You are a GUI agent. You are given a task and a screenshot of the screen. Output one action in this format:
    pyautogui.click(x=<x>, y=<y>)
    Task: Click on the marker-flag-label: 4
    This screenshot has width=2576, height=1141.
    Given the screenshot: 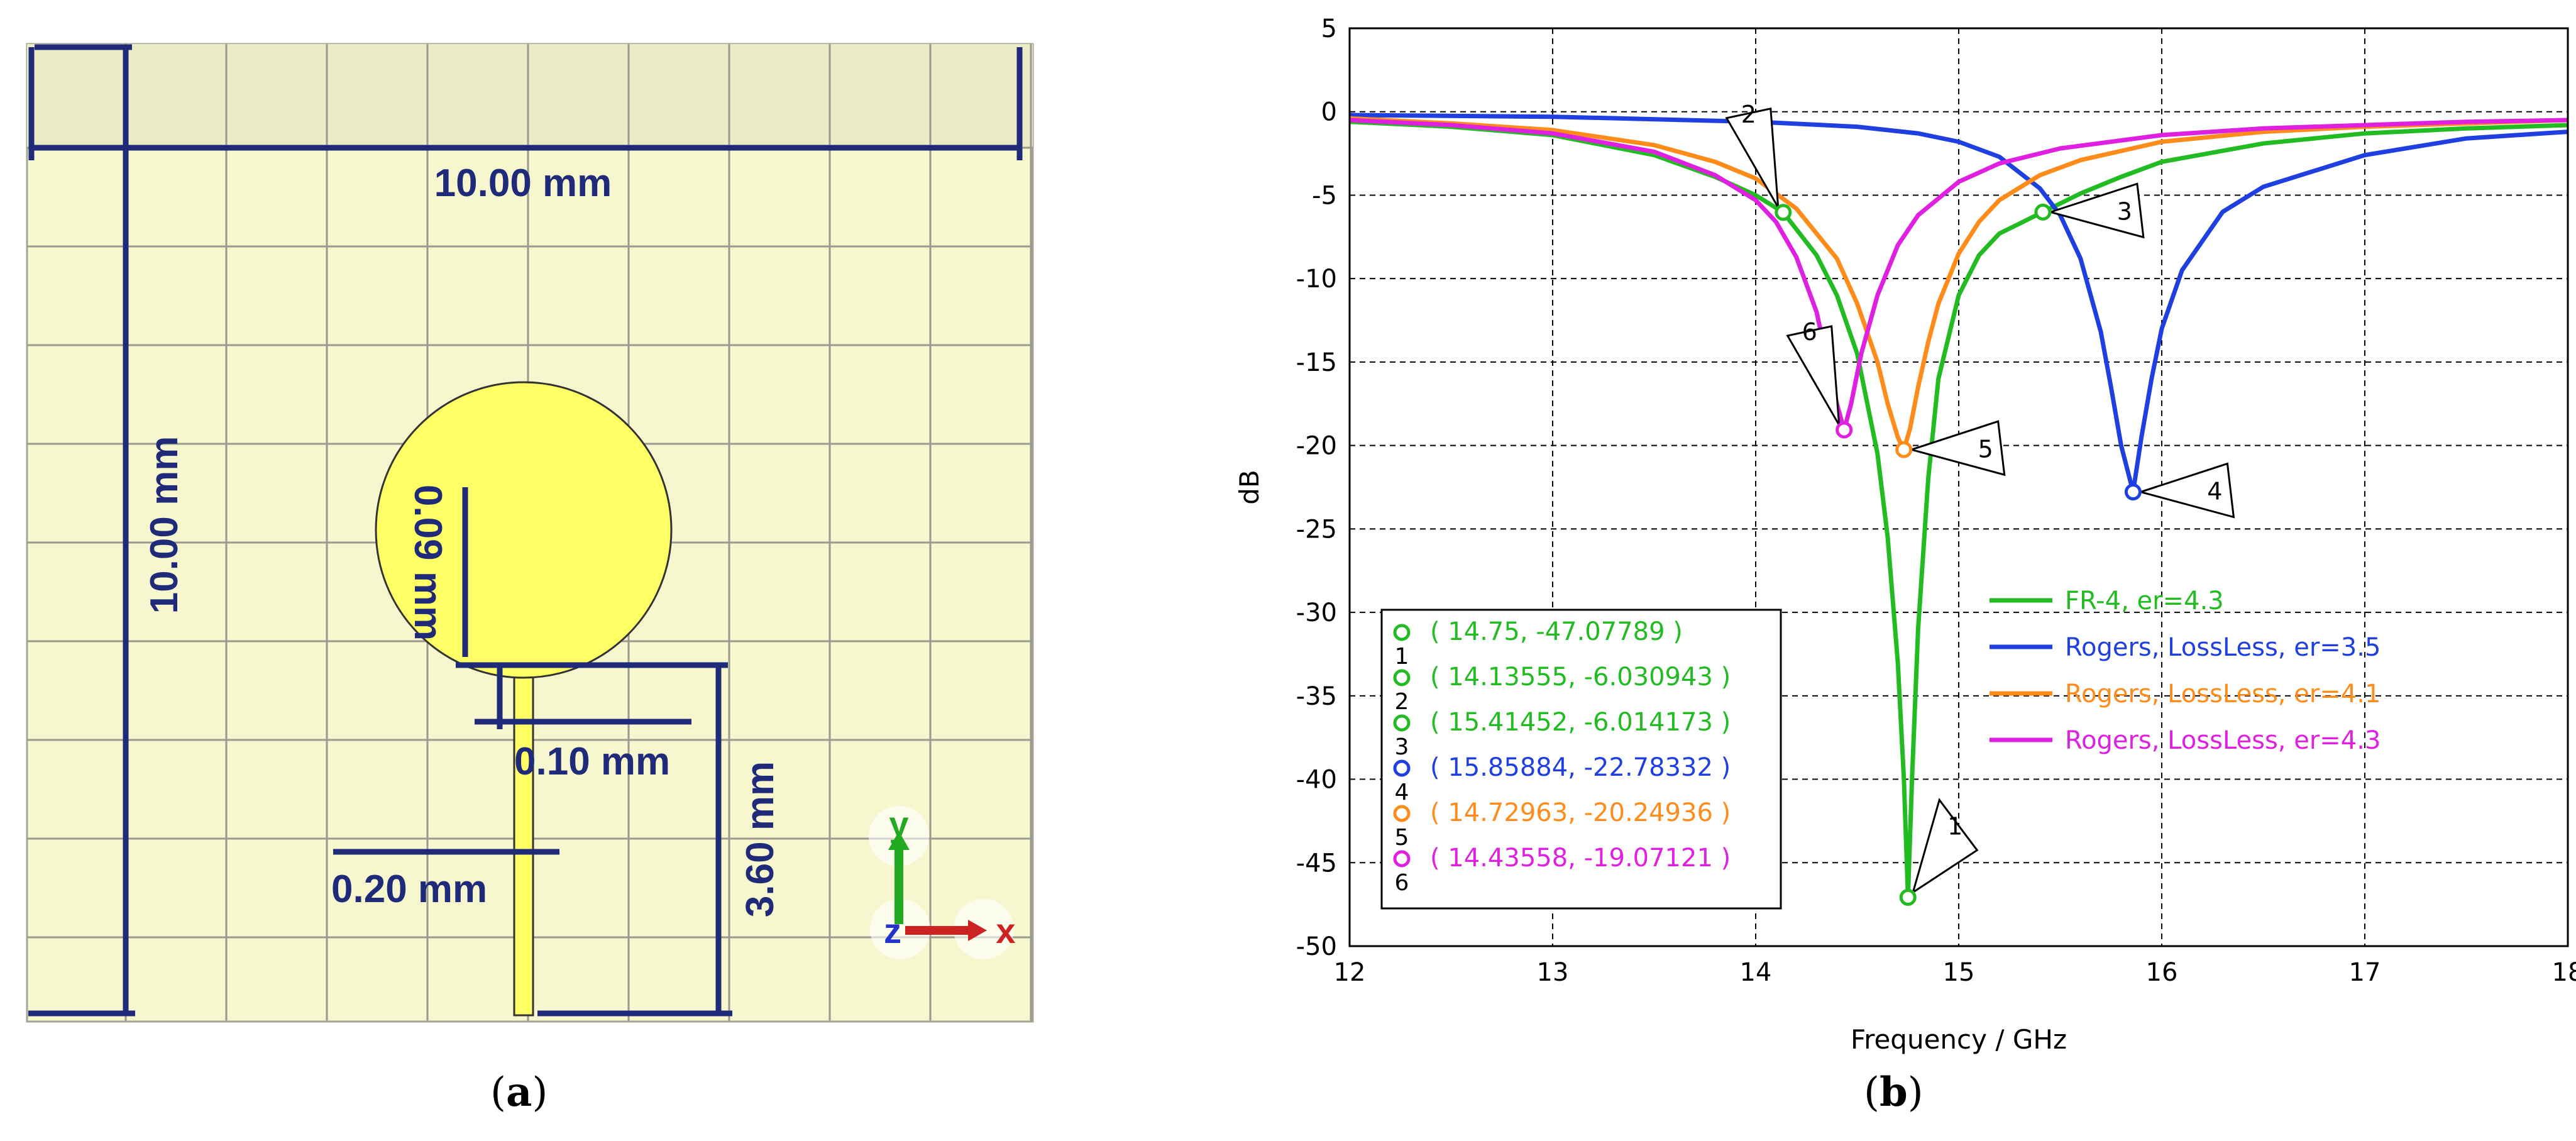 What is the action you would take?
    pyautogui.click(x=2214, y=491)
    